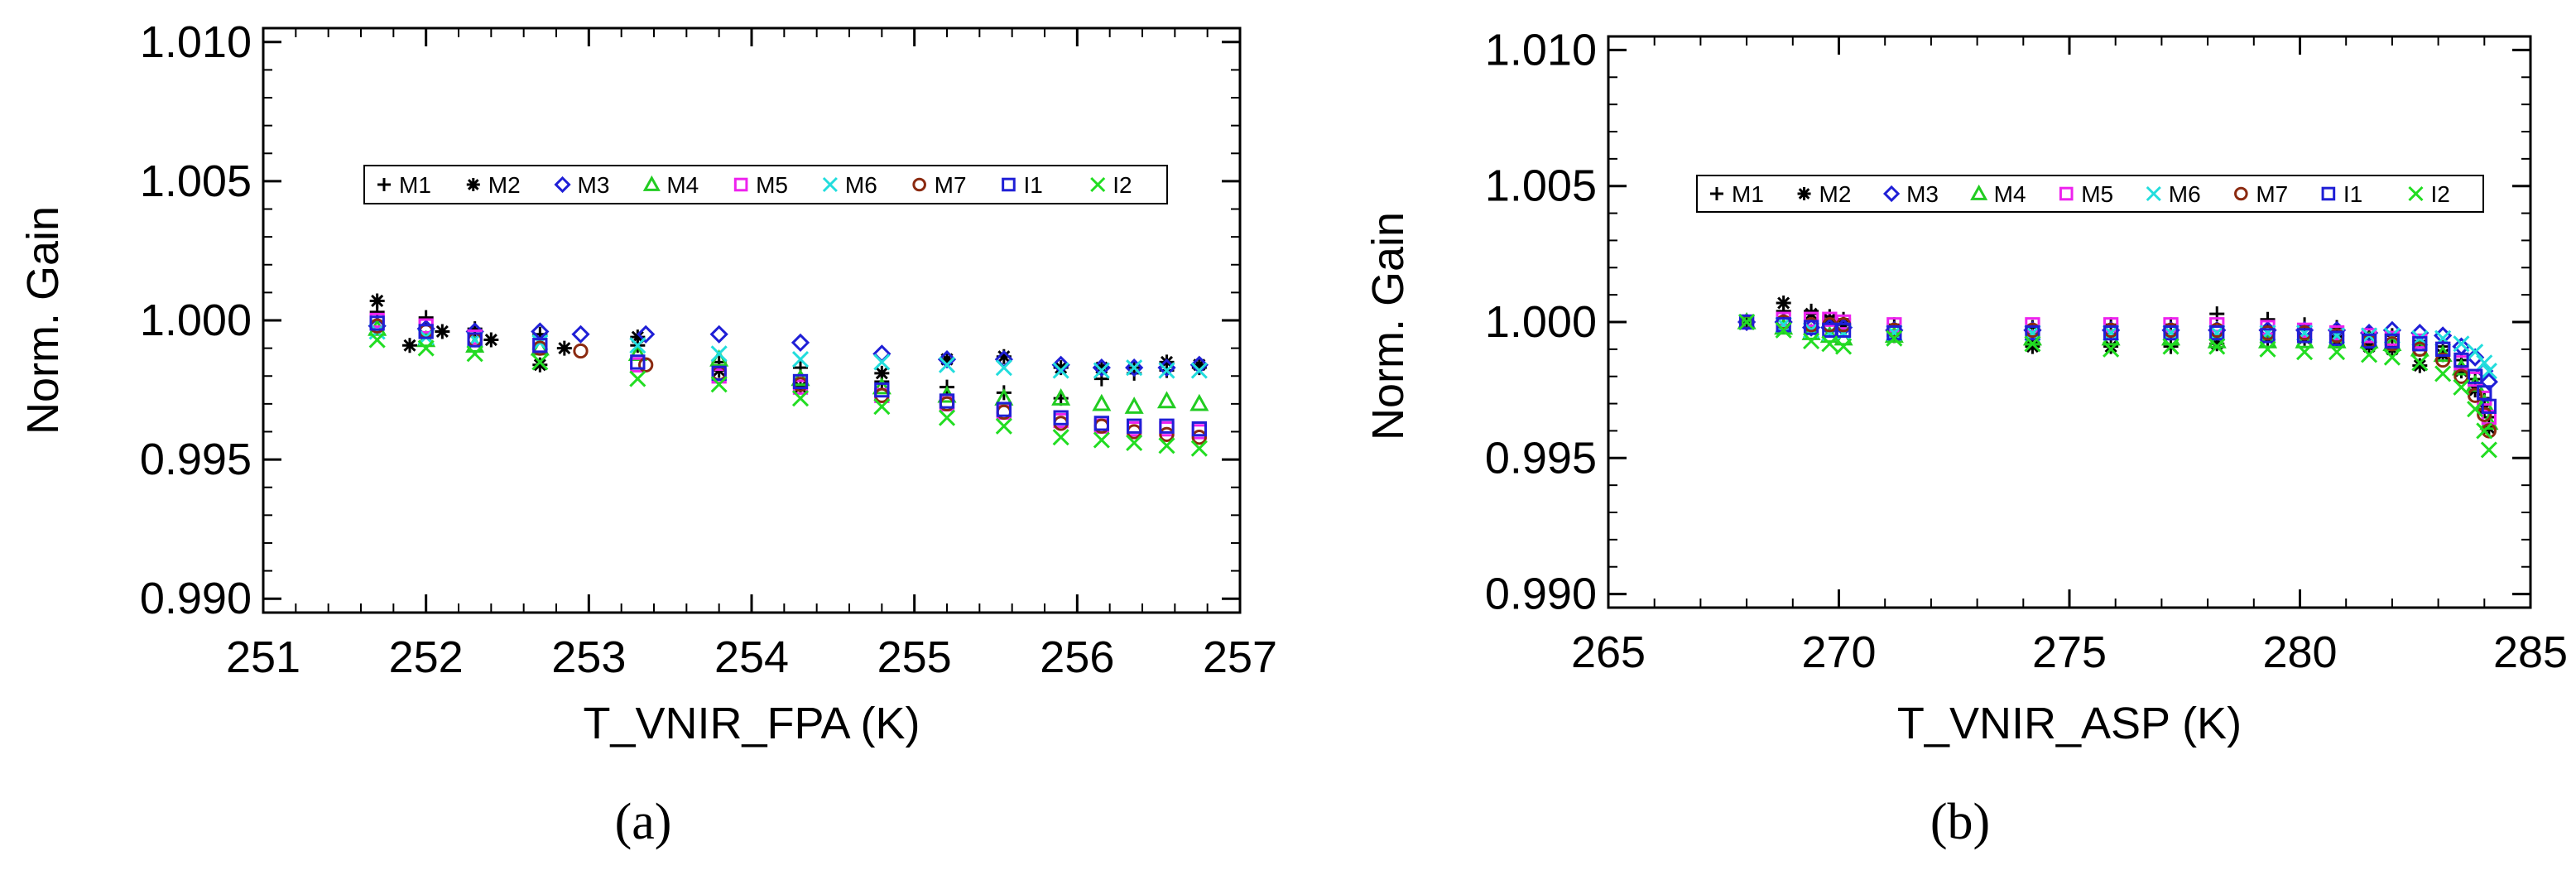 The image size is (2576, 875). What do you see at coordinates (196, 459) in the screenshot?
I see `y-tick-label: 0.995` at bounding box center [196, 459].